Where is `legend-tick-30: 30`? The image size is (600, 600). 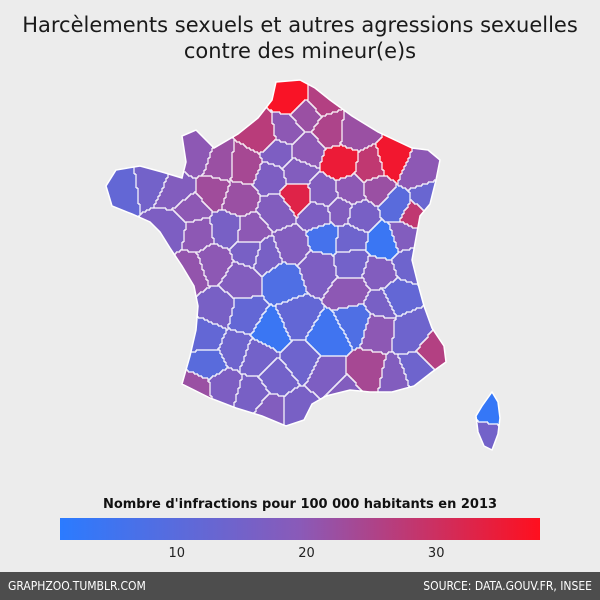 legend-tick-30: 30 is located at coordinates (436, 553).